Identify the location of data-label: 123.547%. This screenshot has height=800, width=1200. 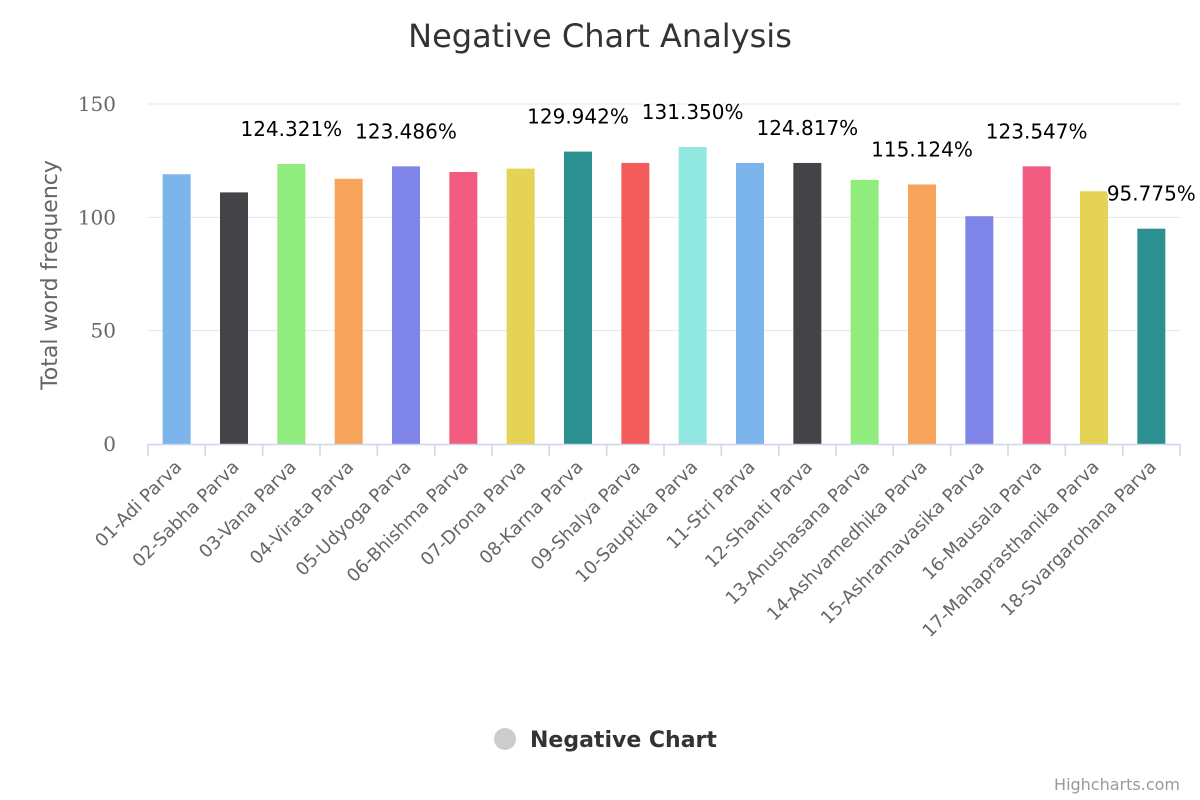
(1037, 131).